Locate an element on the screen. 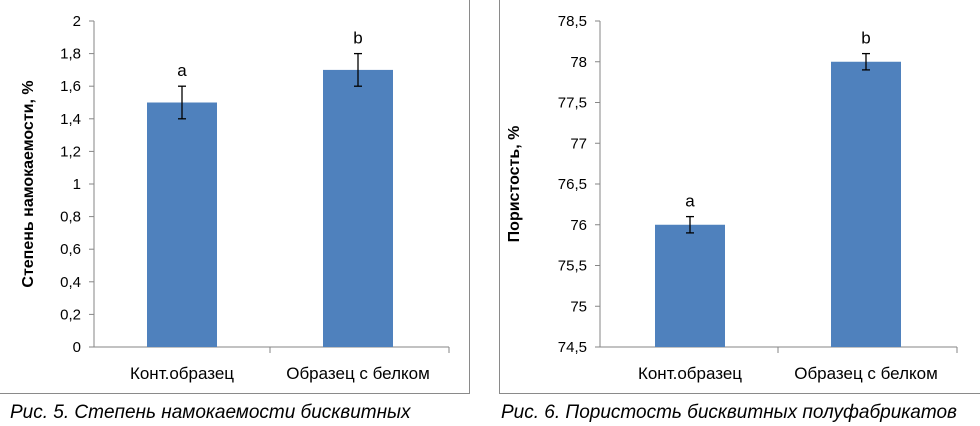  y-axis-title: Степень намокаемости, % is located at coordinates (28, 183).